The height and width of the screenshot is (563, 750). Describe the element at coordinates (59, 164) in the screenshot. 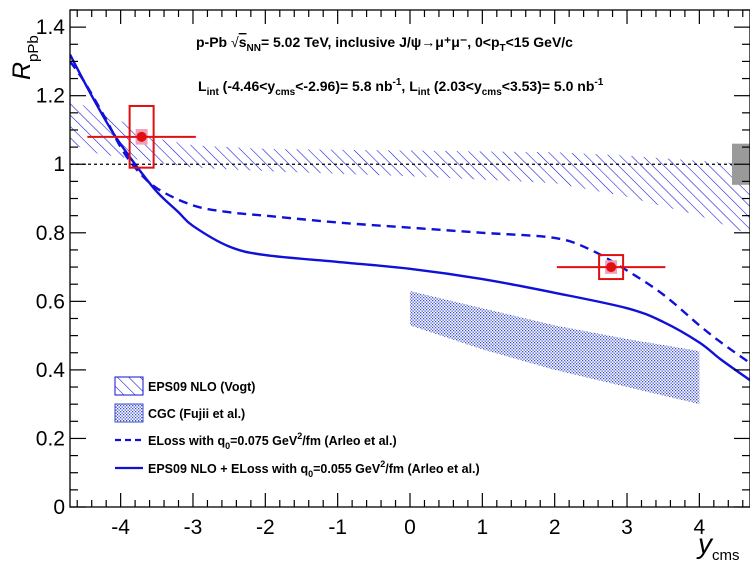

I see `y-tick-label: 1` at that location.